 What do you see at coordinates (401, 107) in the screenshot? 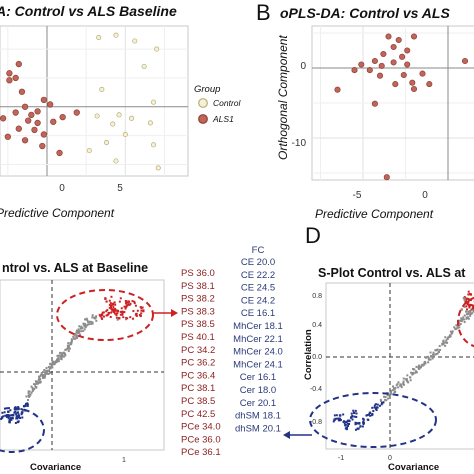
I see `panel-b-points` at bounding box center [401, 107].